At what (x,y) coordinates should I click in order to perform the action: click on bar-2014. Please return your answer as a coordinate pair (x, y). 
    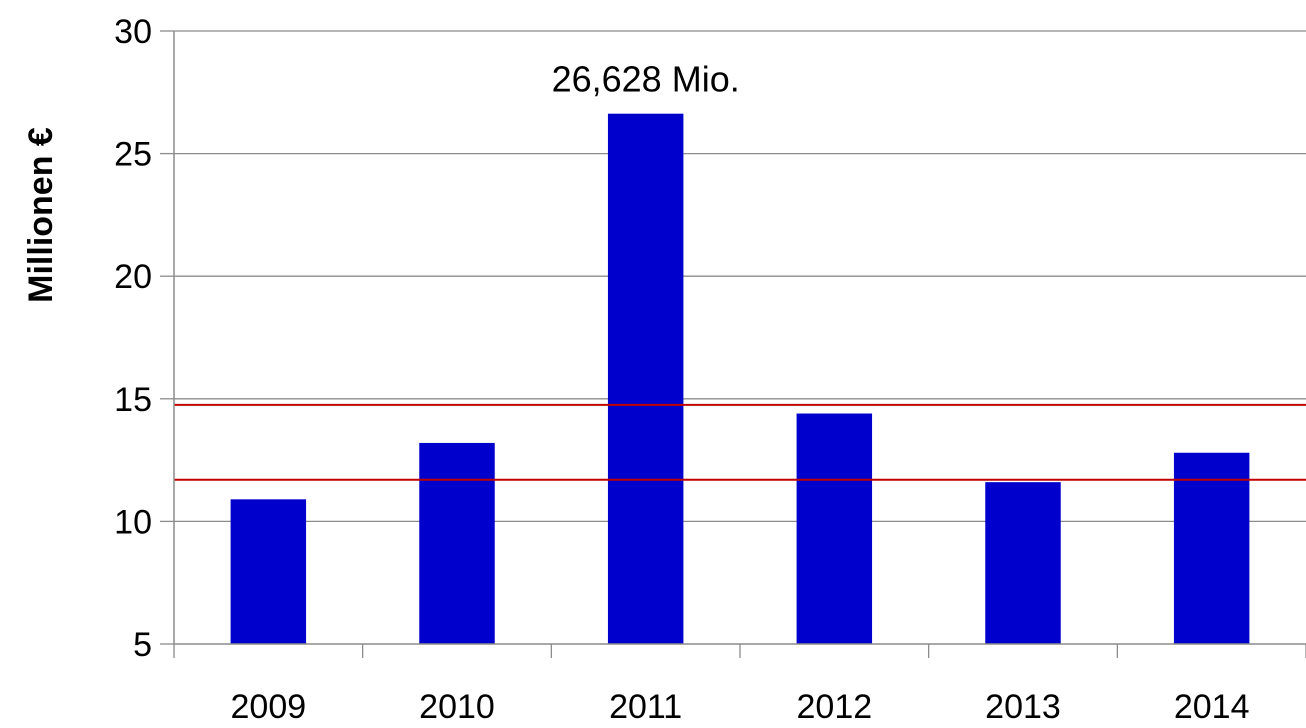
    Looking at the image, I should click on (1211, 548).